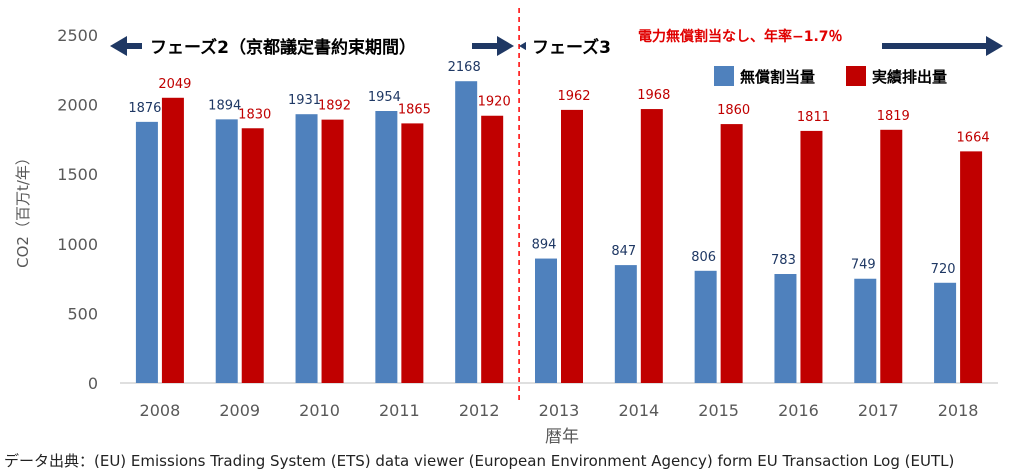 This screenshot has width=1024, height=474. What do you see at coordinates (118, 46) in the screenshot?
I see `arrow-head-left` at bounding box center [118, 46].